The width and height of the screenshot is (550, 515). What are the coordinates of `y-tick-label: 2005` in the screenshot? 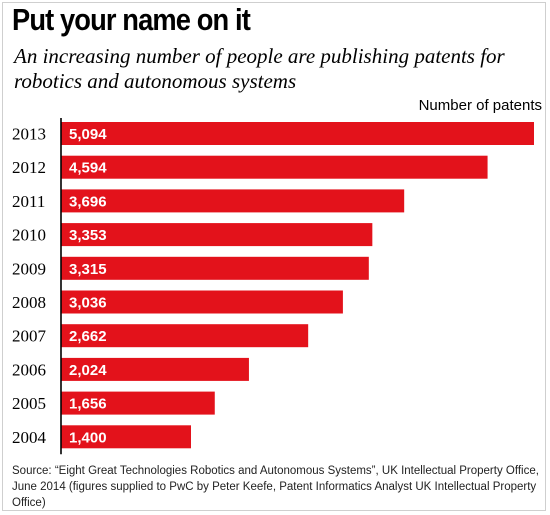 It's located at (29, 403).